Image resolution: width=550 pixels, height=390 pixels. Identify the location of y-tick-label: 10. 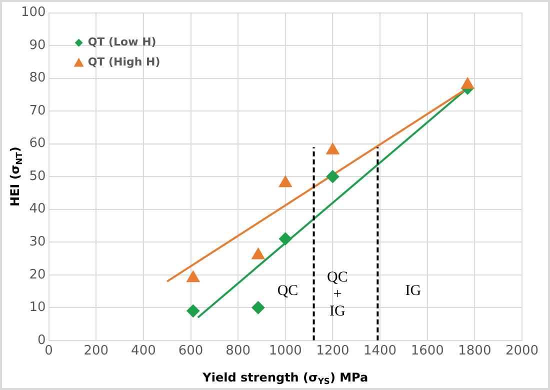
(37, 308).